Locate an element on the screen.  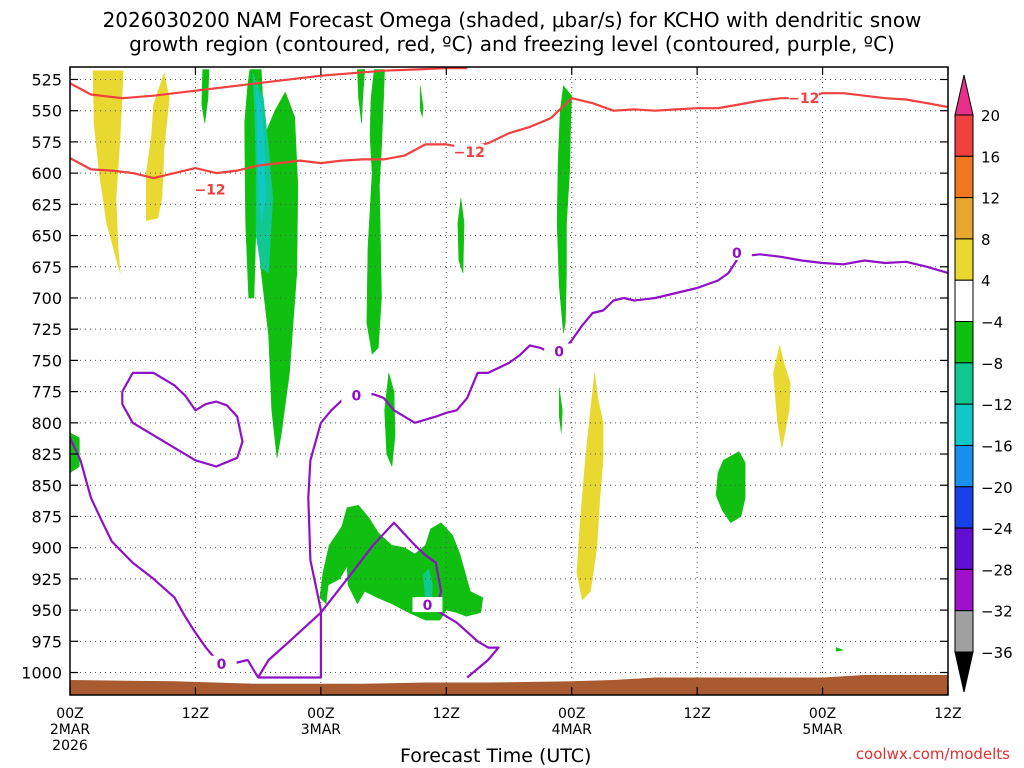
y-tick-label: 775 is located at coordinates (46, 392).